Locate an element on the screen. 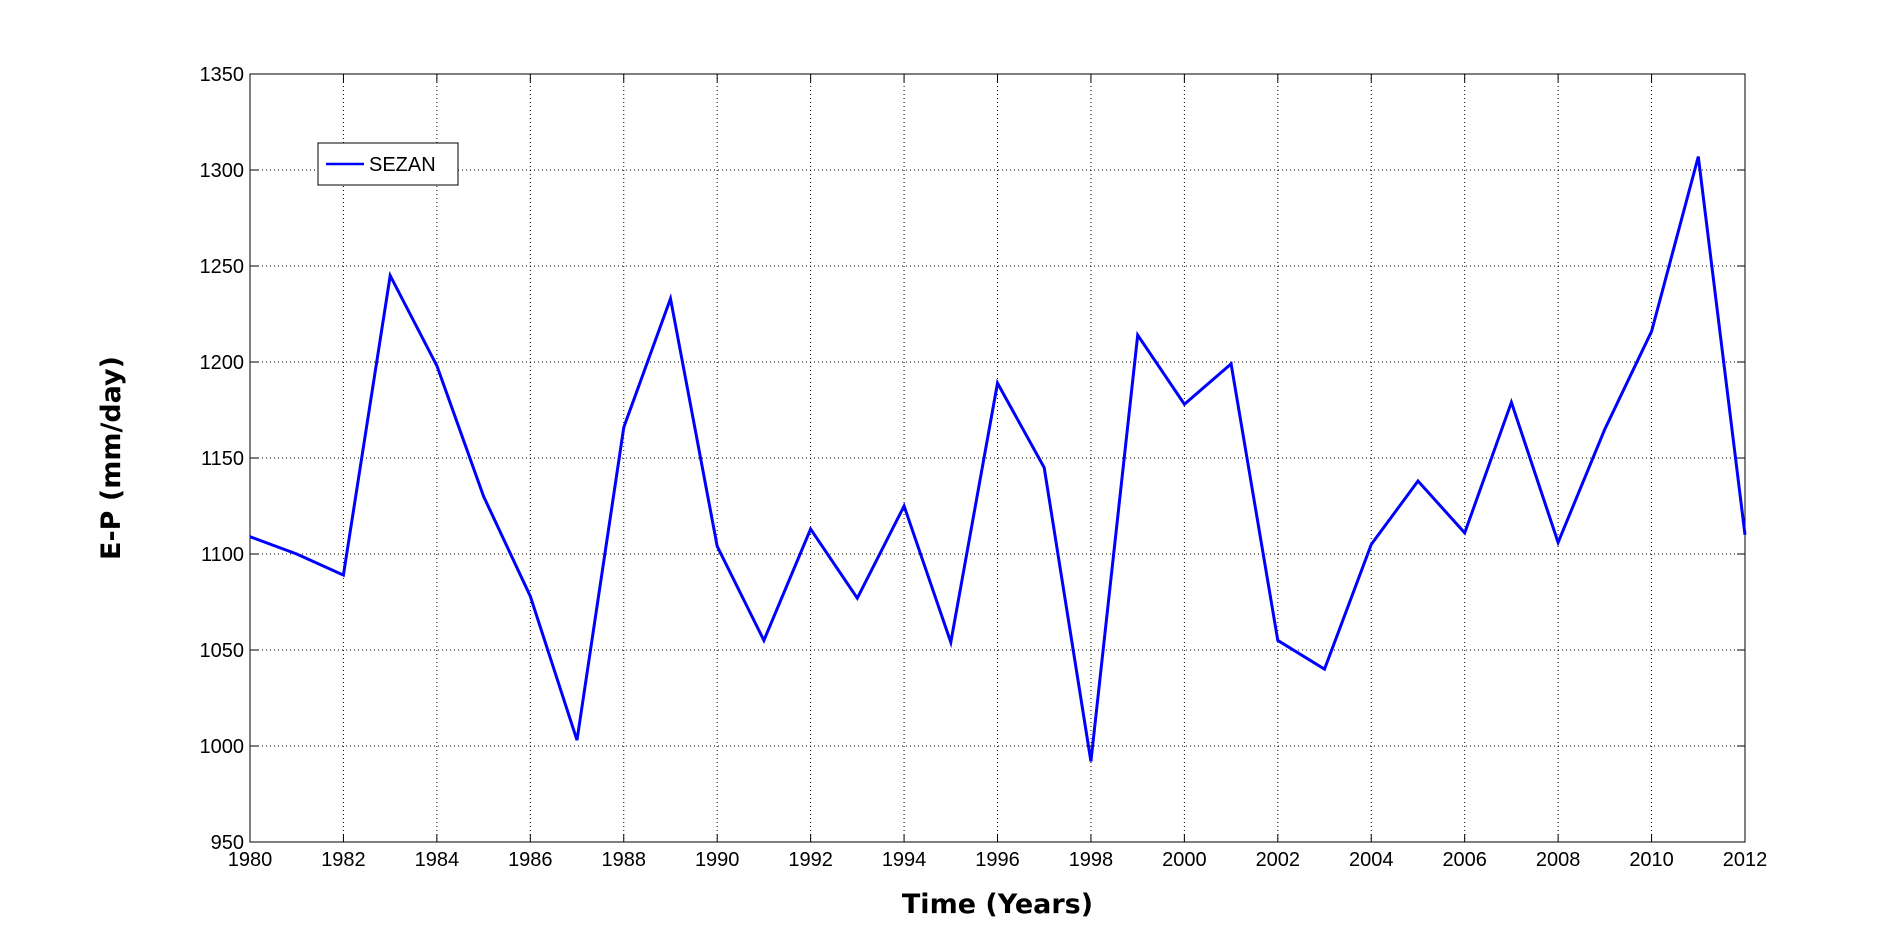 Image resolution: width=1898 pixels, height=930 pixels. legend: SEZAN is located at coordinates (388, 164).